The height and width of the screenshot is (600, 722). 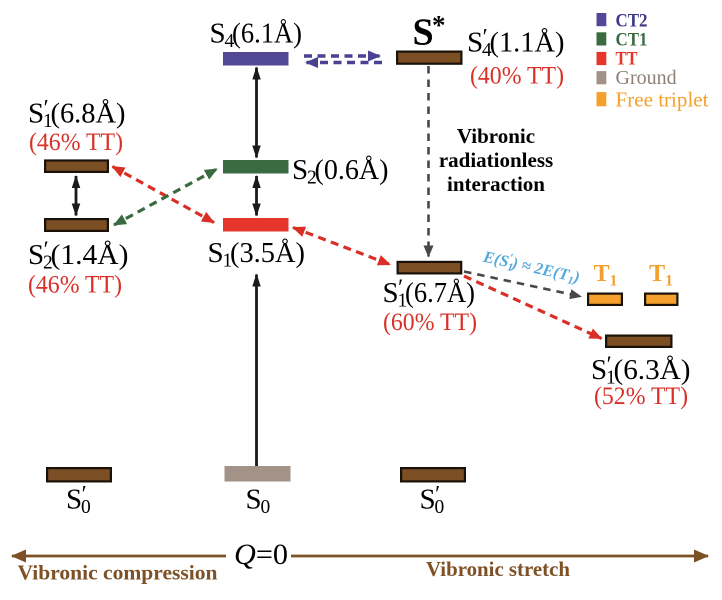 What do you see at coordinates (88, 113) in the screenshot?
I see `svg-text: (6.8Å)` at bounding box center [88, 113].